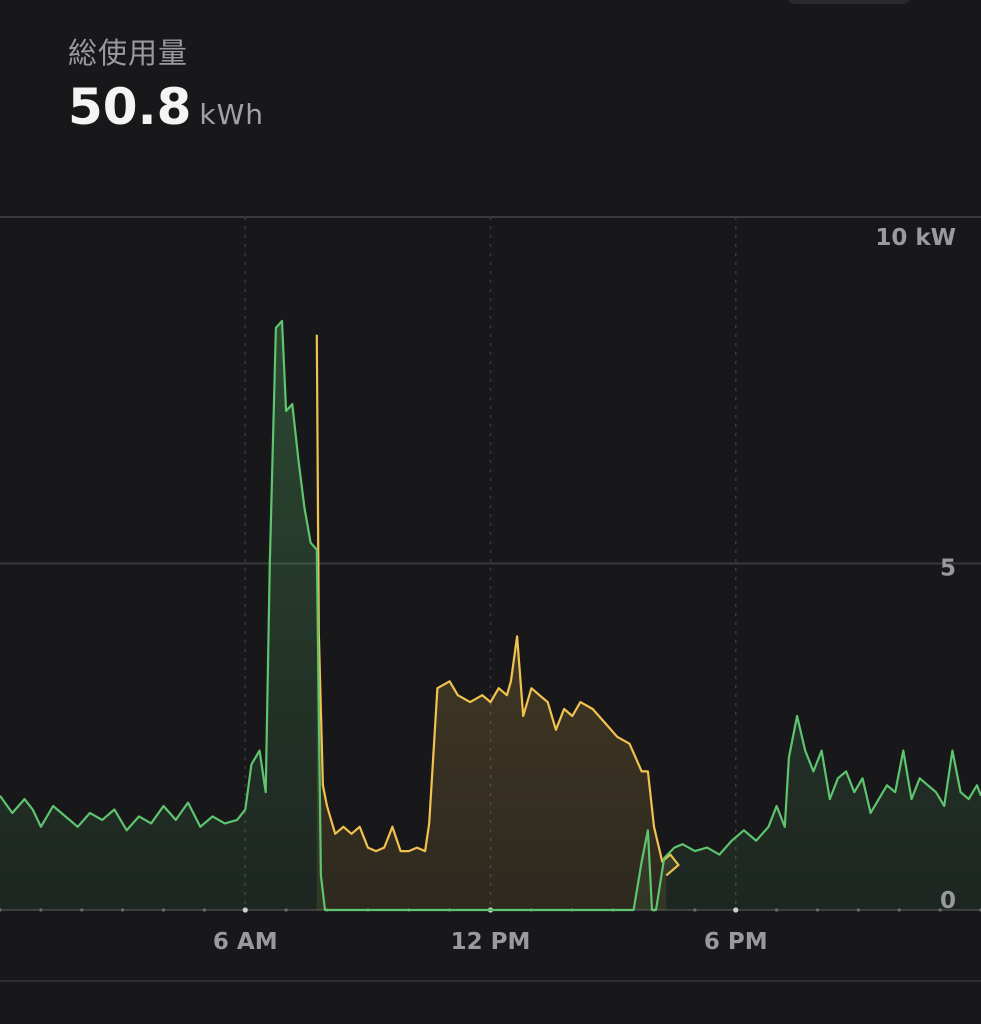 Image resolution: width=981 pixels, height=1024 pixels. I want to click on header: 総使用量 50.8 kWh, so click(166, 83).